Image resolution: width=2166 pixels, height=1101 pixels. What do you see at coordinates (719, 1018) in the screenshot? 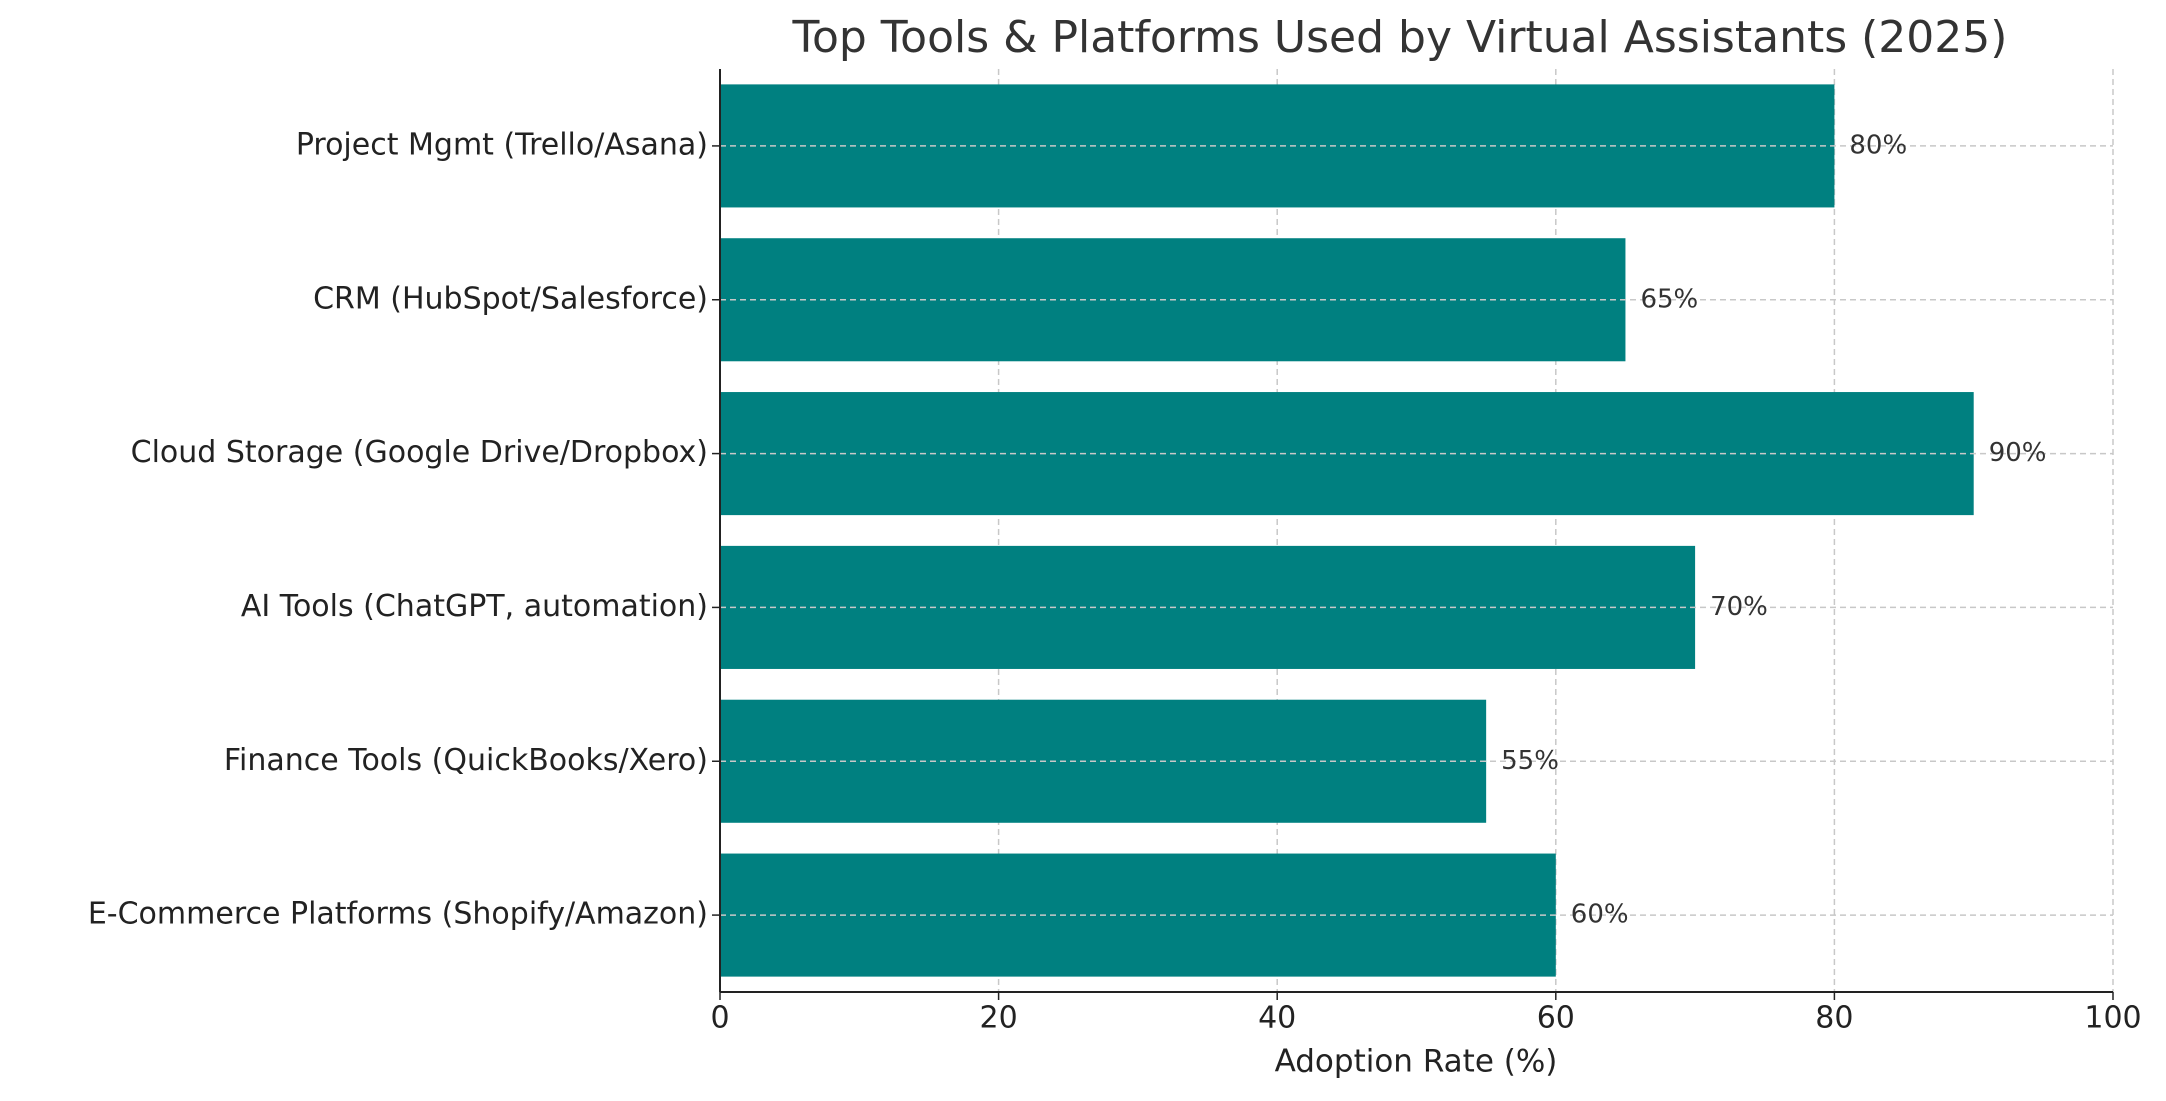
I see `x-tick-label: 0` at bounding box center [719, 1018].